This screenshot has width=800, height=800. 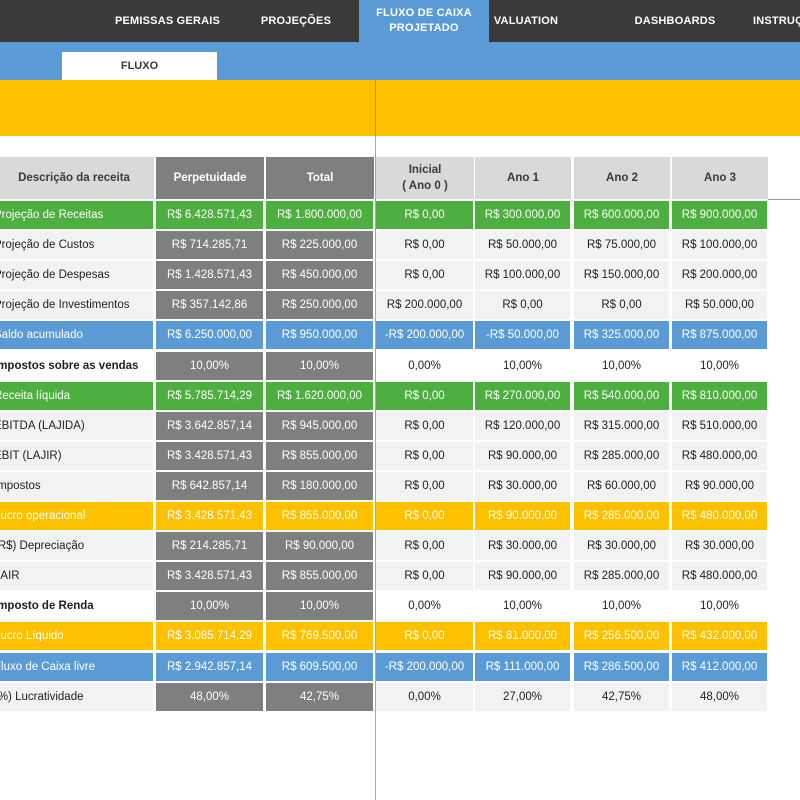 What do you see at coordinates (77, 667) in the screenshot?
I see `row-label: Fluxo de Caixa livre` at bounding box center [77, 667].